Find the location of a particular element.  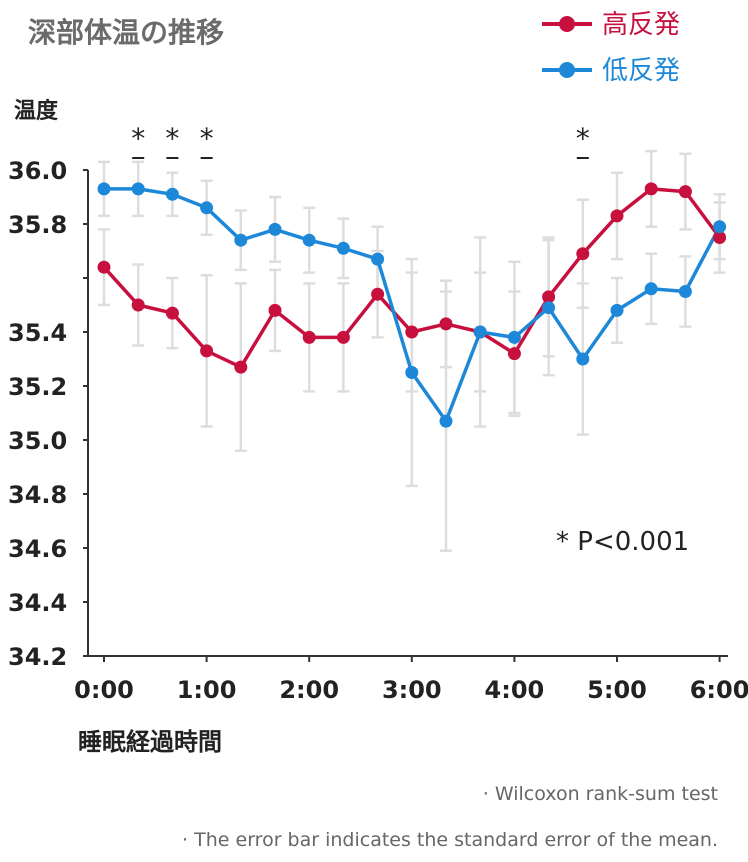

y-tick-label: 35.2 is located at coordinates (37, 387).